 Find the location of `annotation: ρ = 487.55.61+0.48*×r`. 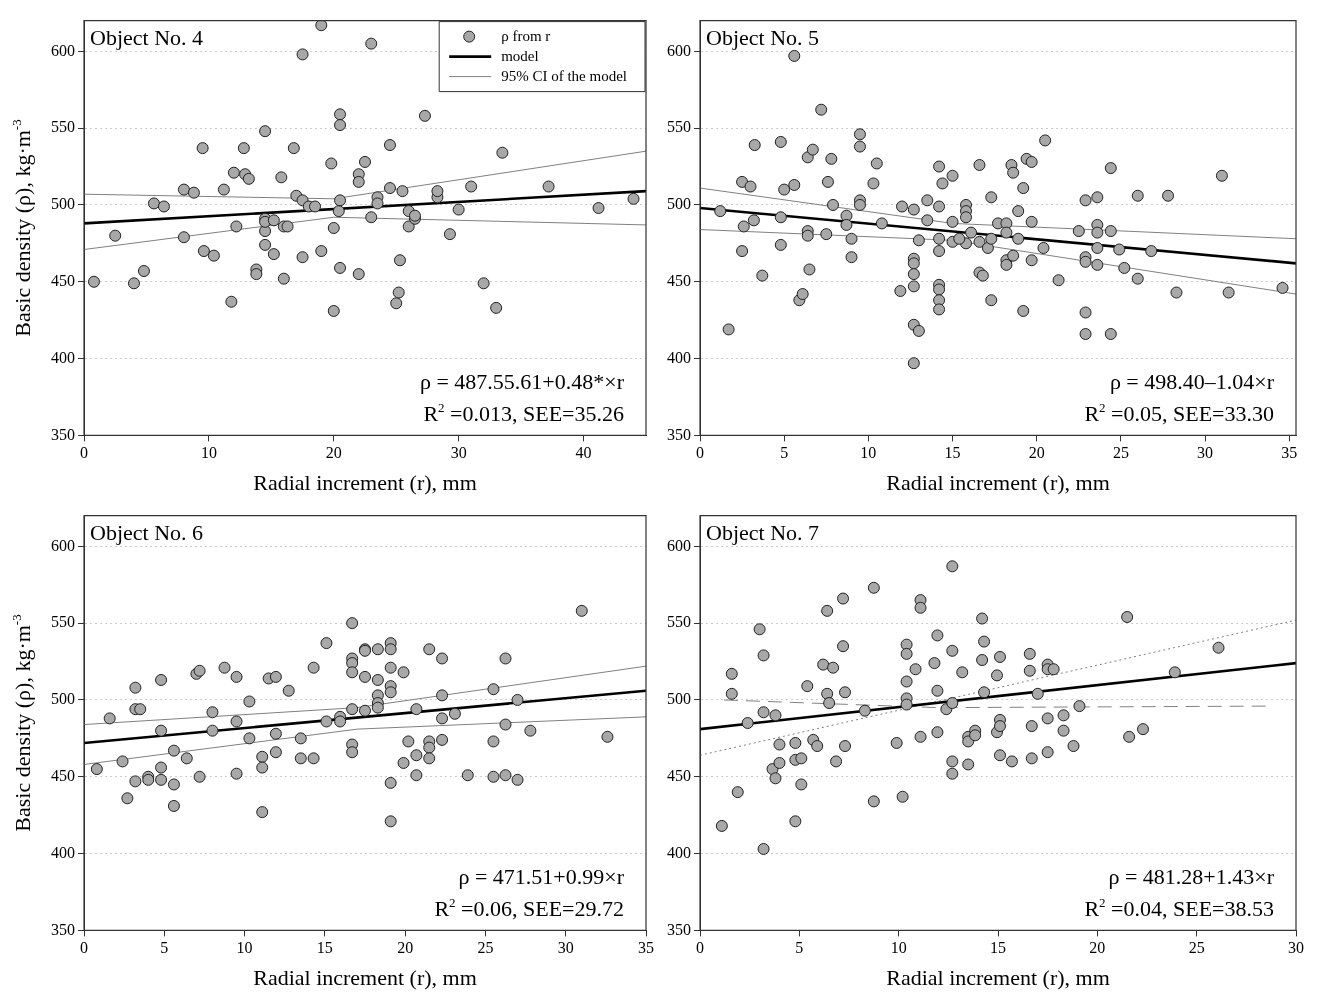

annotation: ρ = 487.55.61+0.48*×r is located at coordinates (522, 382).